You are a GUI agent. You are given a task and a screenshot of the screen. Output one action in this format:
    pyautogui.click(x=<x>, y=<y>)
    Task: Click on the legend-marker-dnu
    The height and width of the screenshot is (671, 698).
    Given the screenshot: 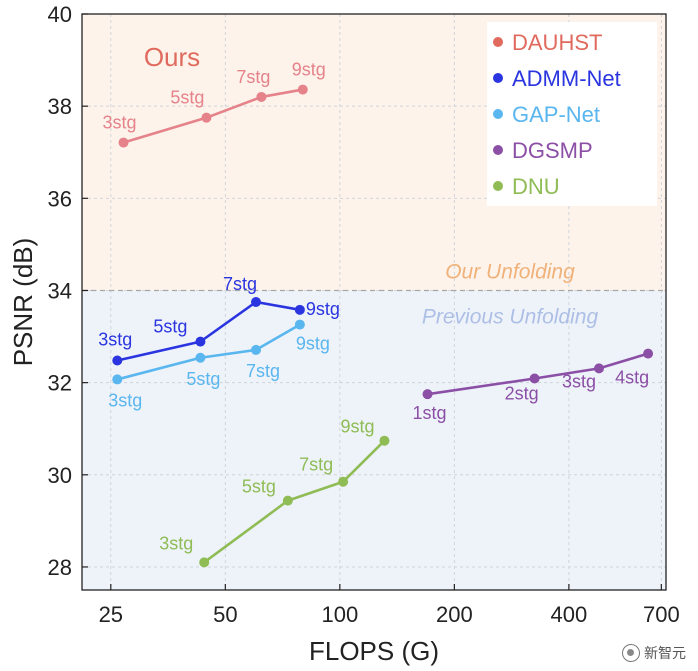 What is the action you would take?
    pyautogui.click(x=498, y=186)
    